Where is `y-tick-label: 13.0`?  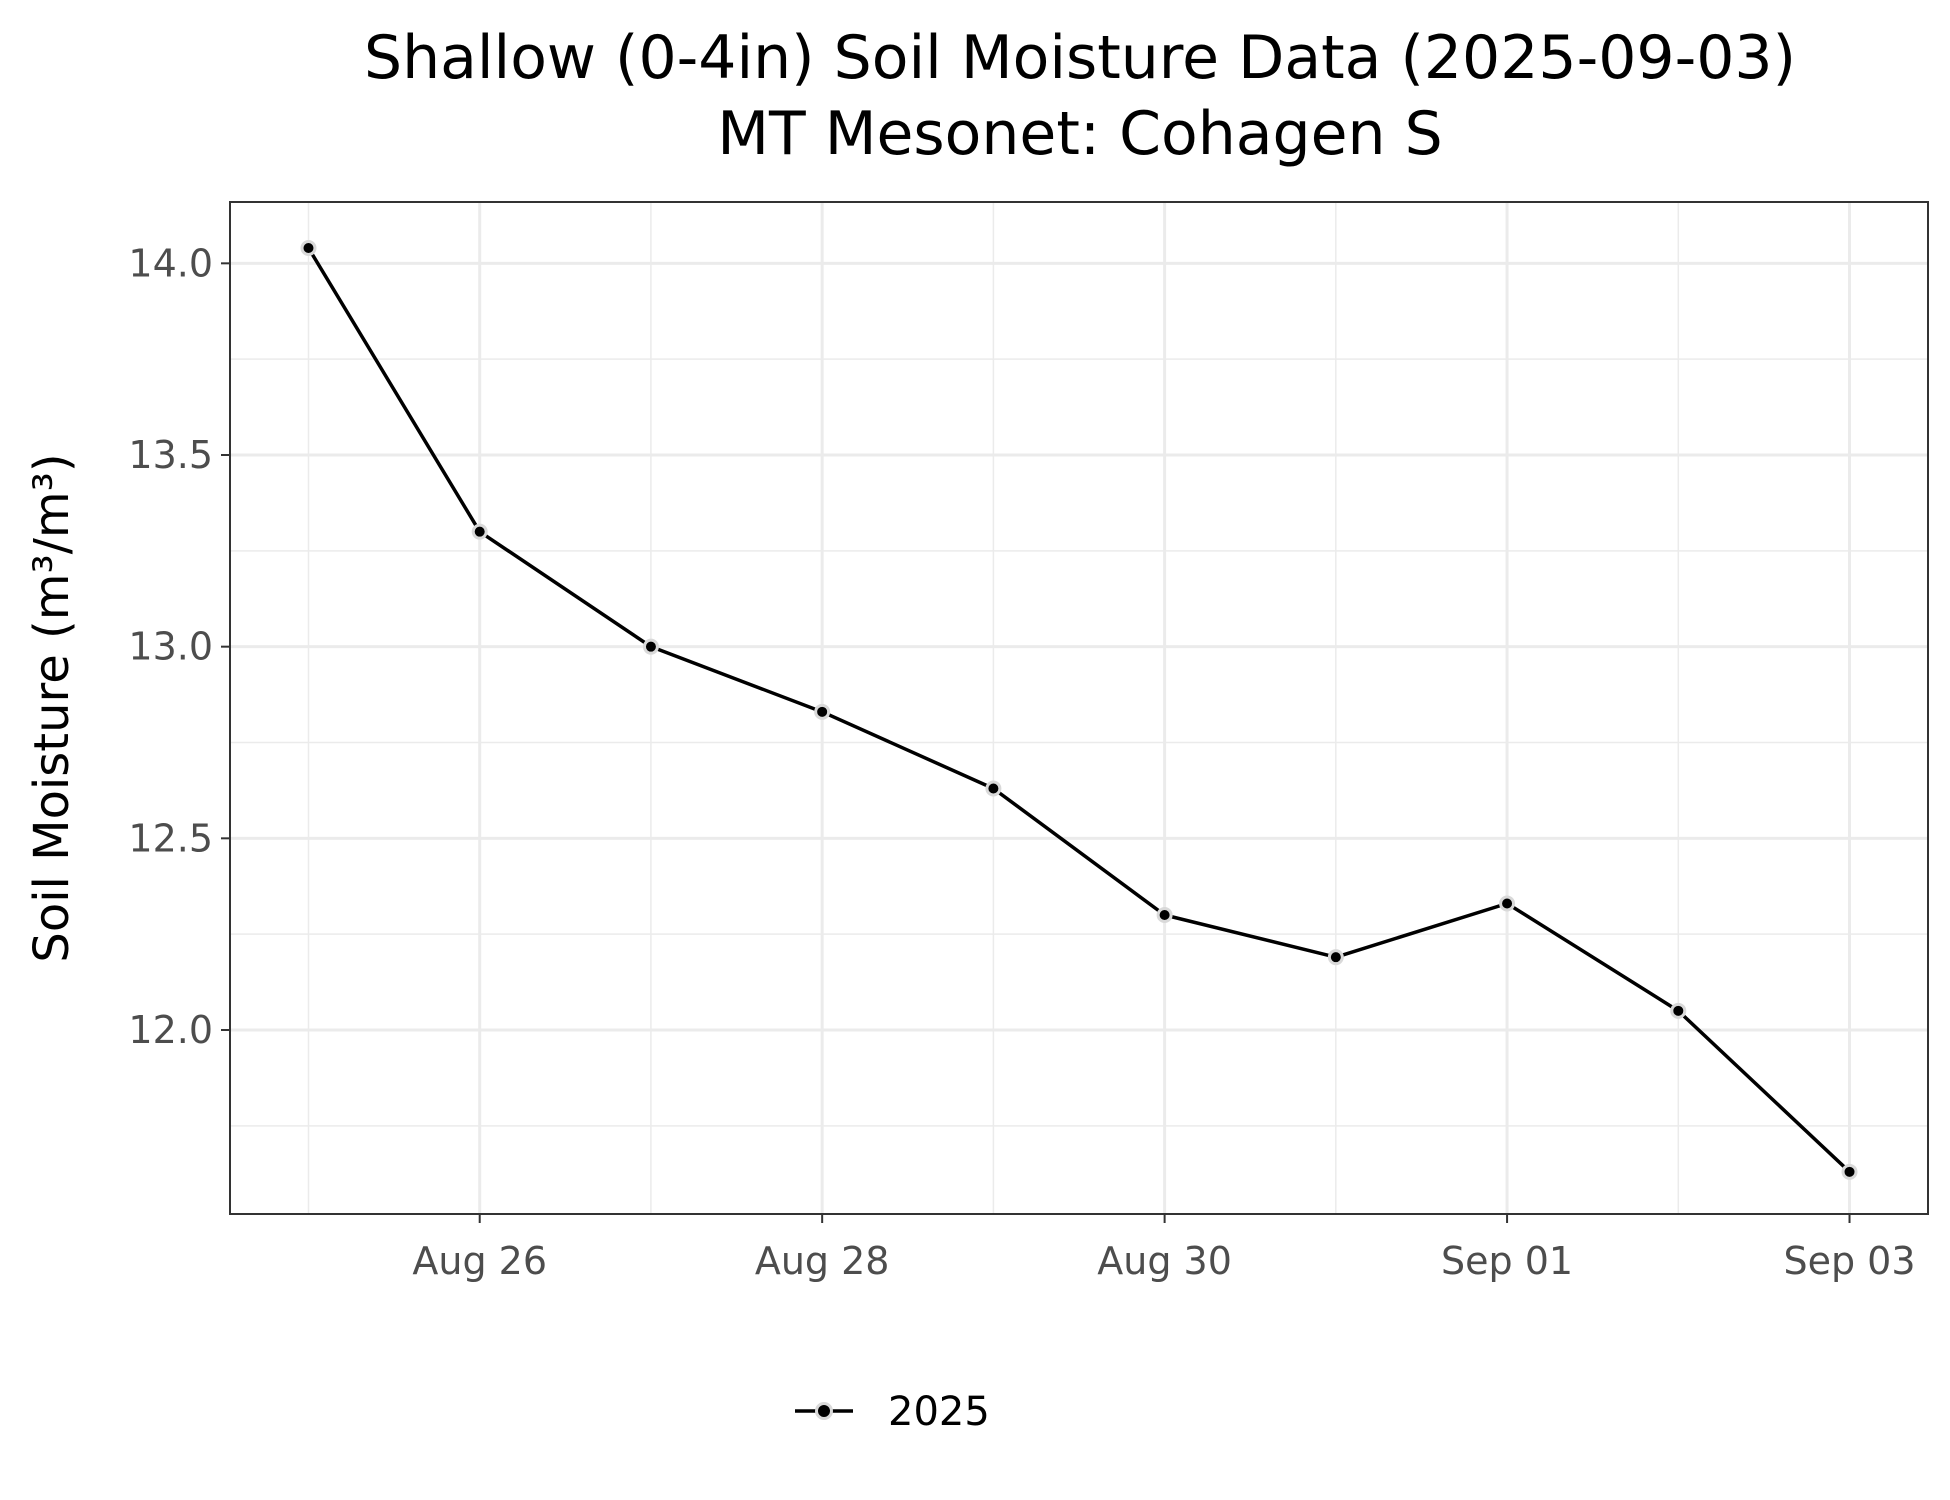 y-tick-label: 13.0 is located at coordinates (170, 647).